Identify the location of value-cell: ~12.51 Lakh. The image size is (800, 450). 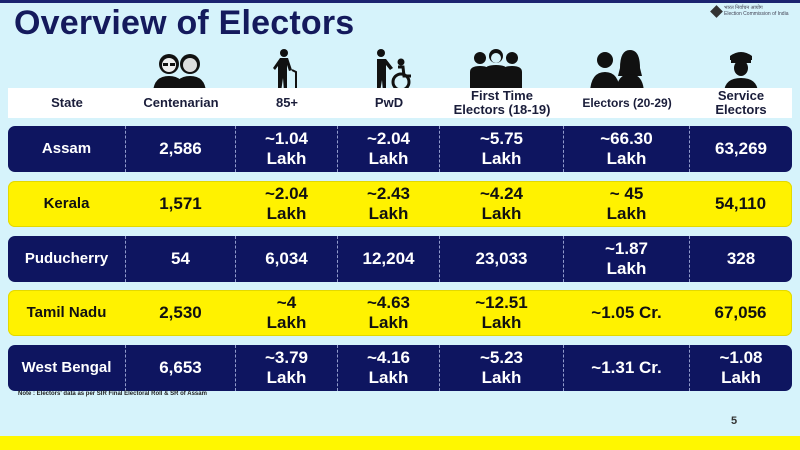
(502, 313).